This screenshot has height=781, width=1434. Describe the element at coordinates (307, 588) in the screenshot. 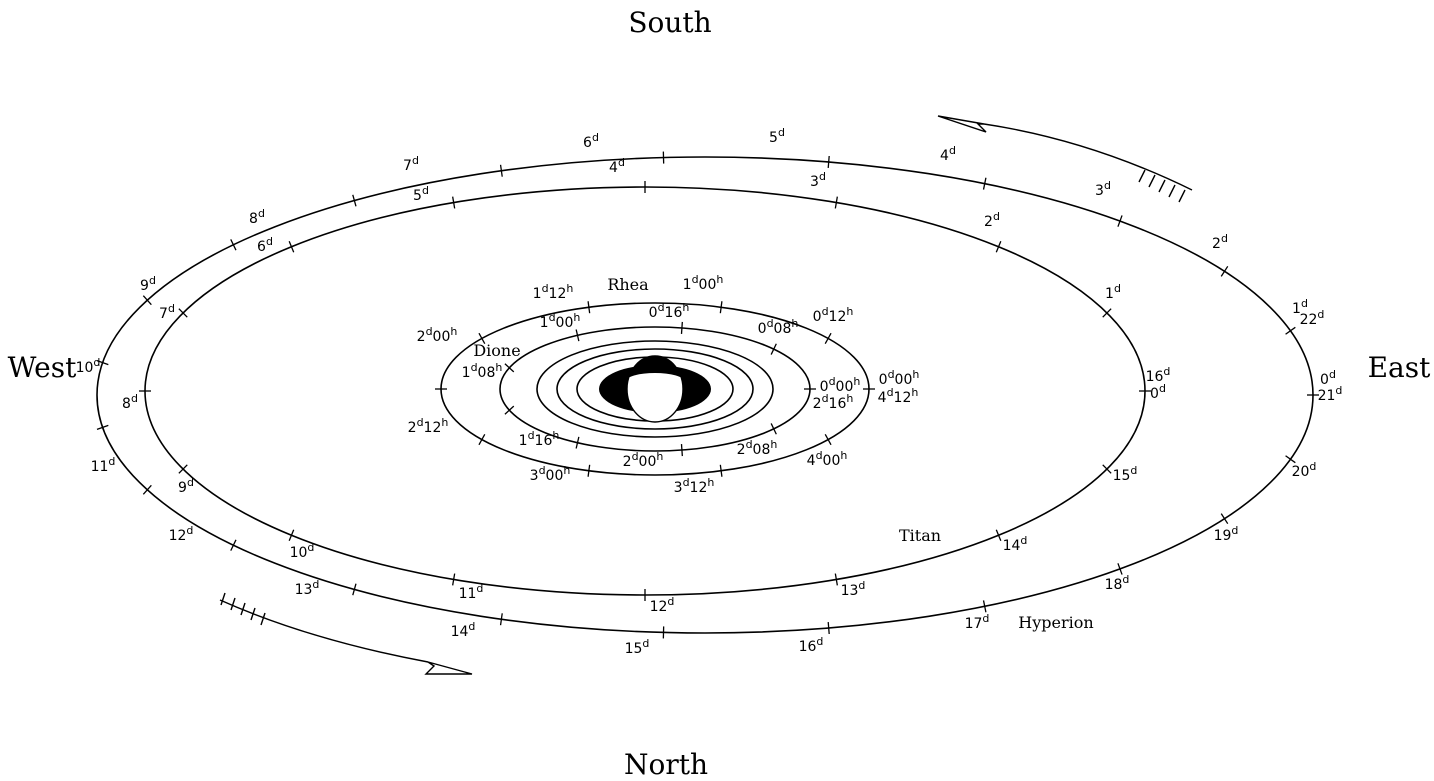

I see `mark-label-hyperion-13: 13d` at that location.